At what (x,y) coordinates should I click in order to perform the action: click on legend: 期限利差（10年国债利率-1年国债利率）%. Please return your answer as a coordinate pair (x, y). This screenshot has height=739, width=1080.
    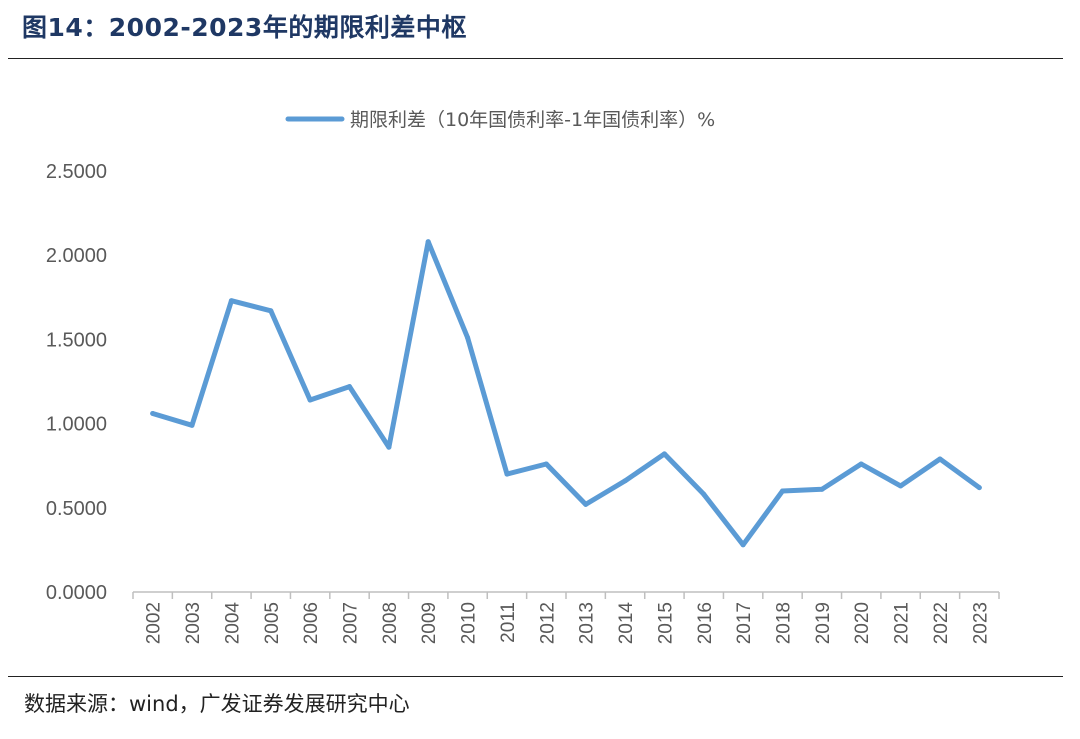
    Looking at the image, I should click on (500, 120).